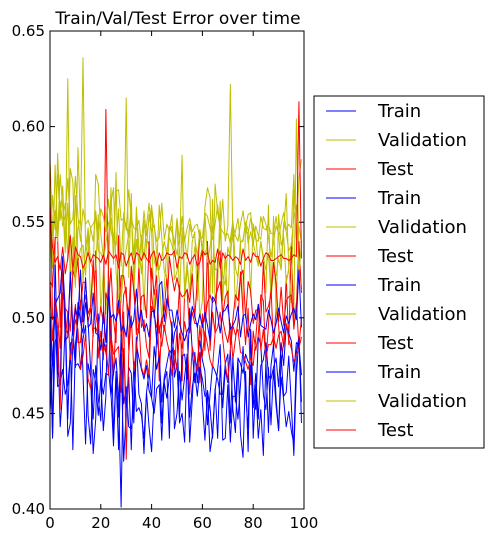 This screenshot has width=493, height=542. I want to click on x-tick-label: 100, so click(304, 523).